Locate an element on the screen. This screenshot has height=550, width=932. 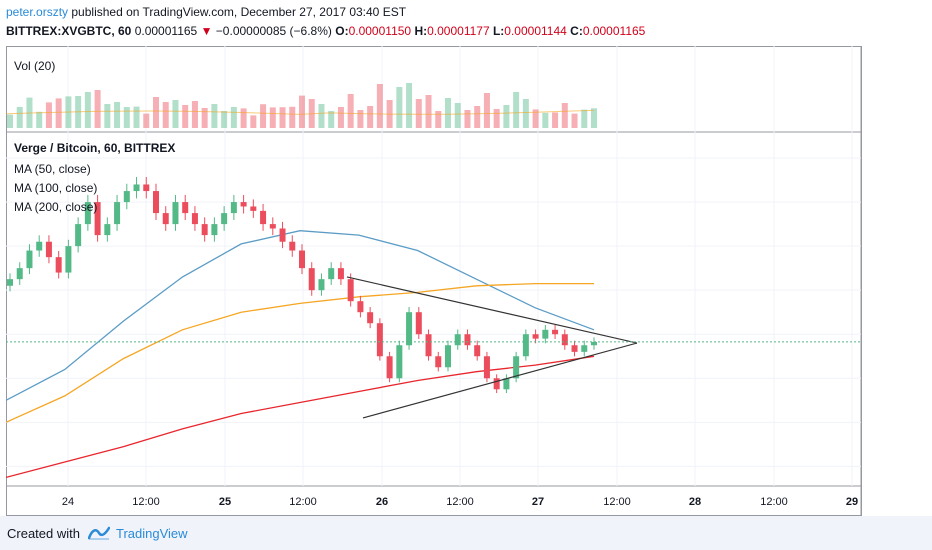
legend-ma200: MA (200, close) is located at coordinates (55, 207).